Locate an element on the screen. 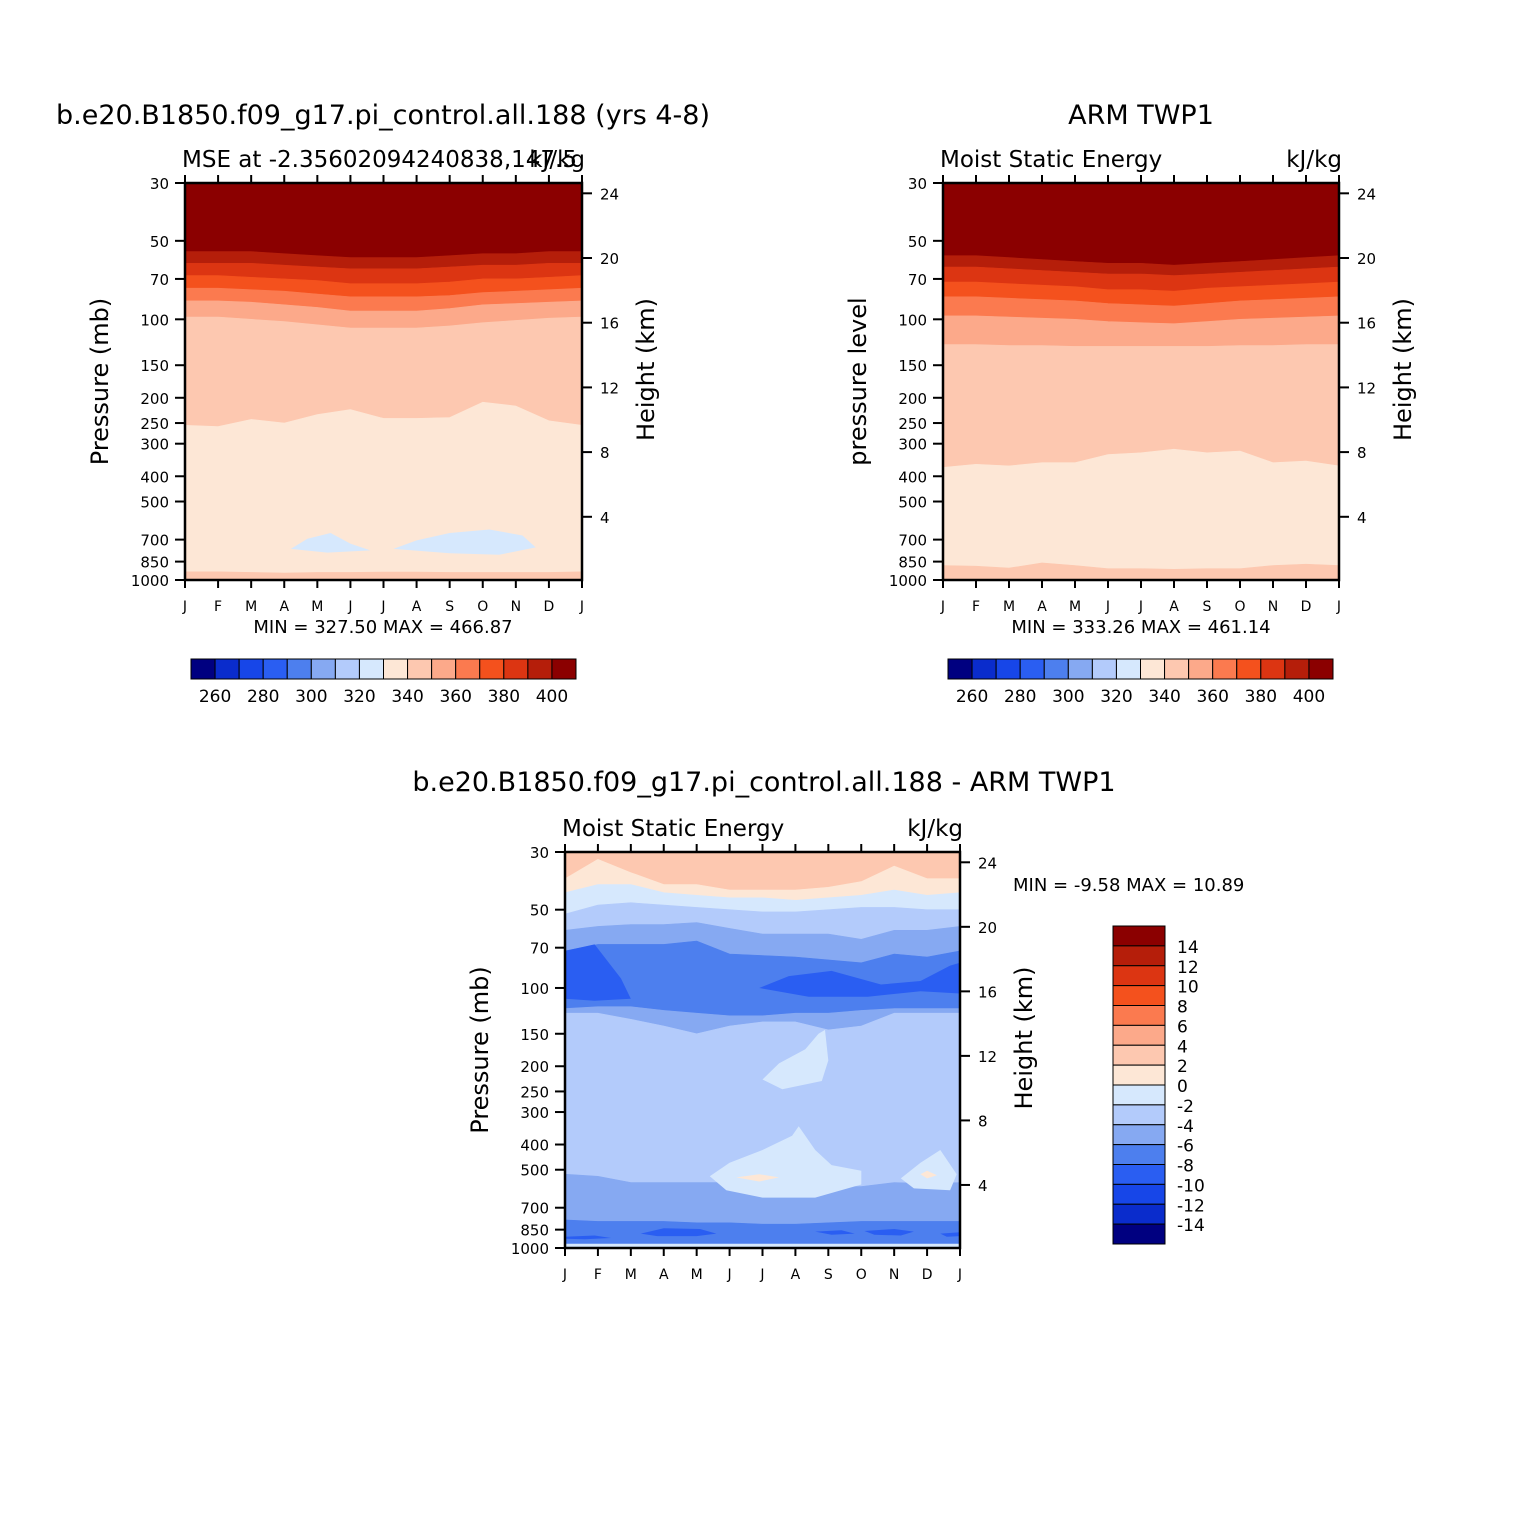 The image size is (1524, 1524). y-tick-label: 250 is located at coordinates (534, 1092).